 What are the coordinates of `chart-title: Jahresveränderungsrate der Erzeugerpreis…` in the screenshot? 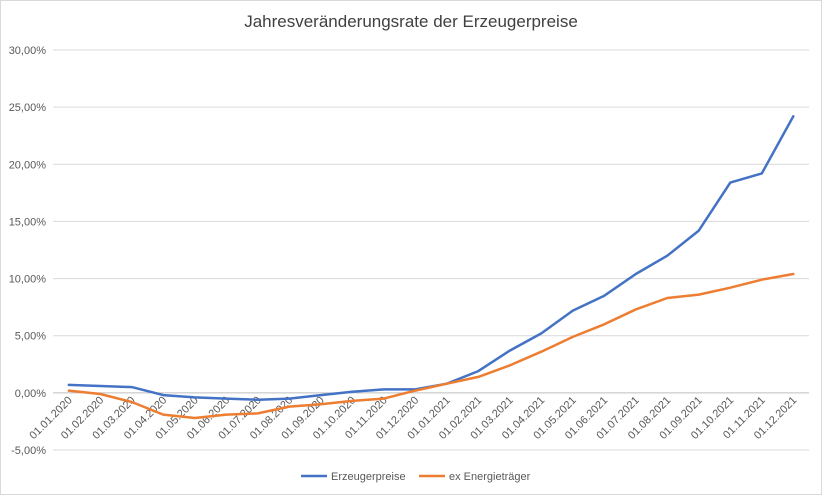 It's located at (411, 21).